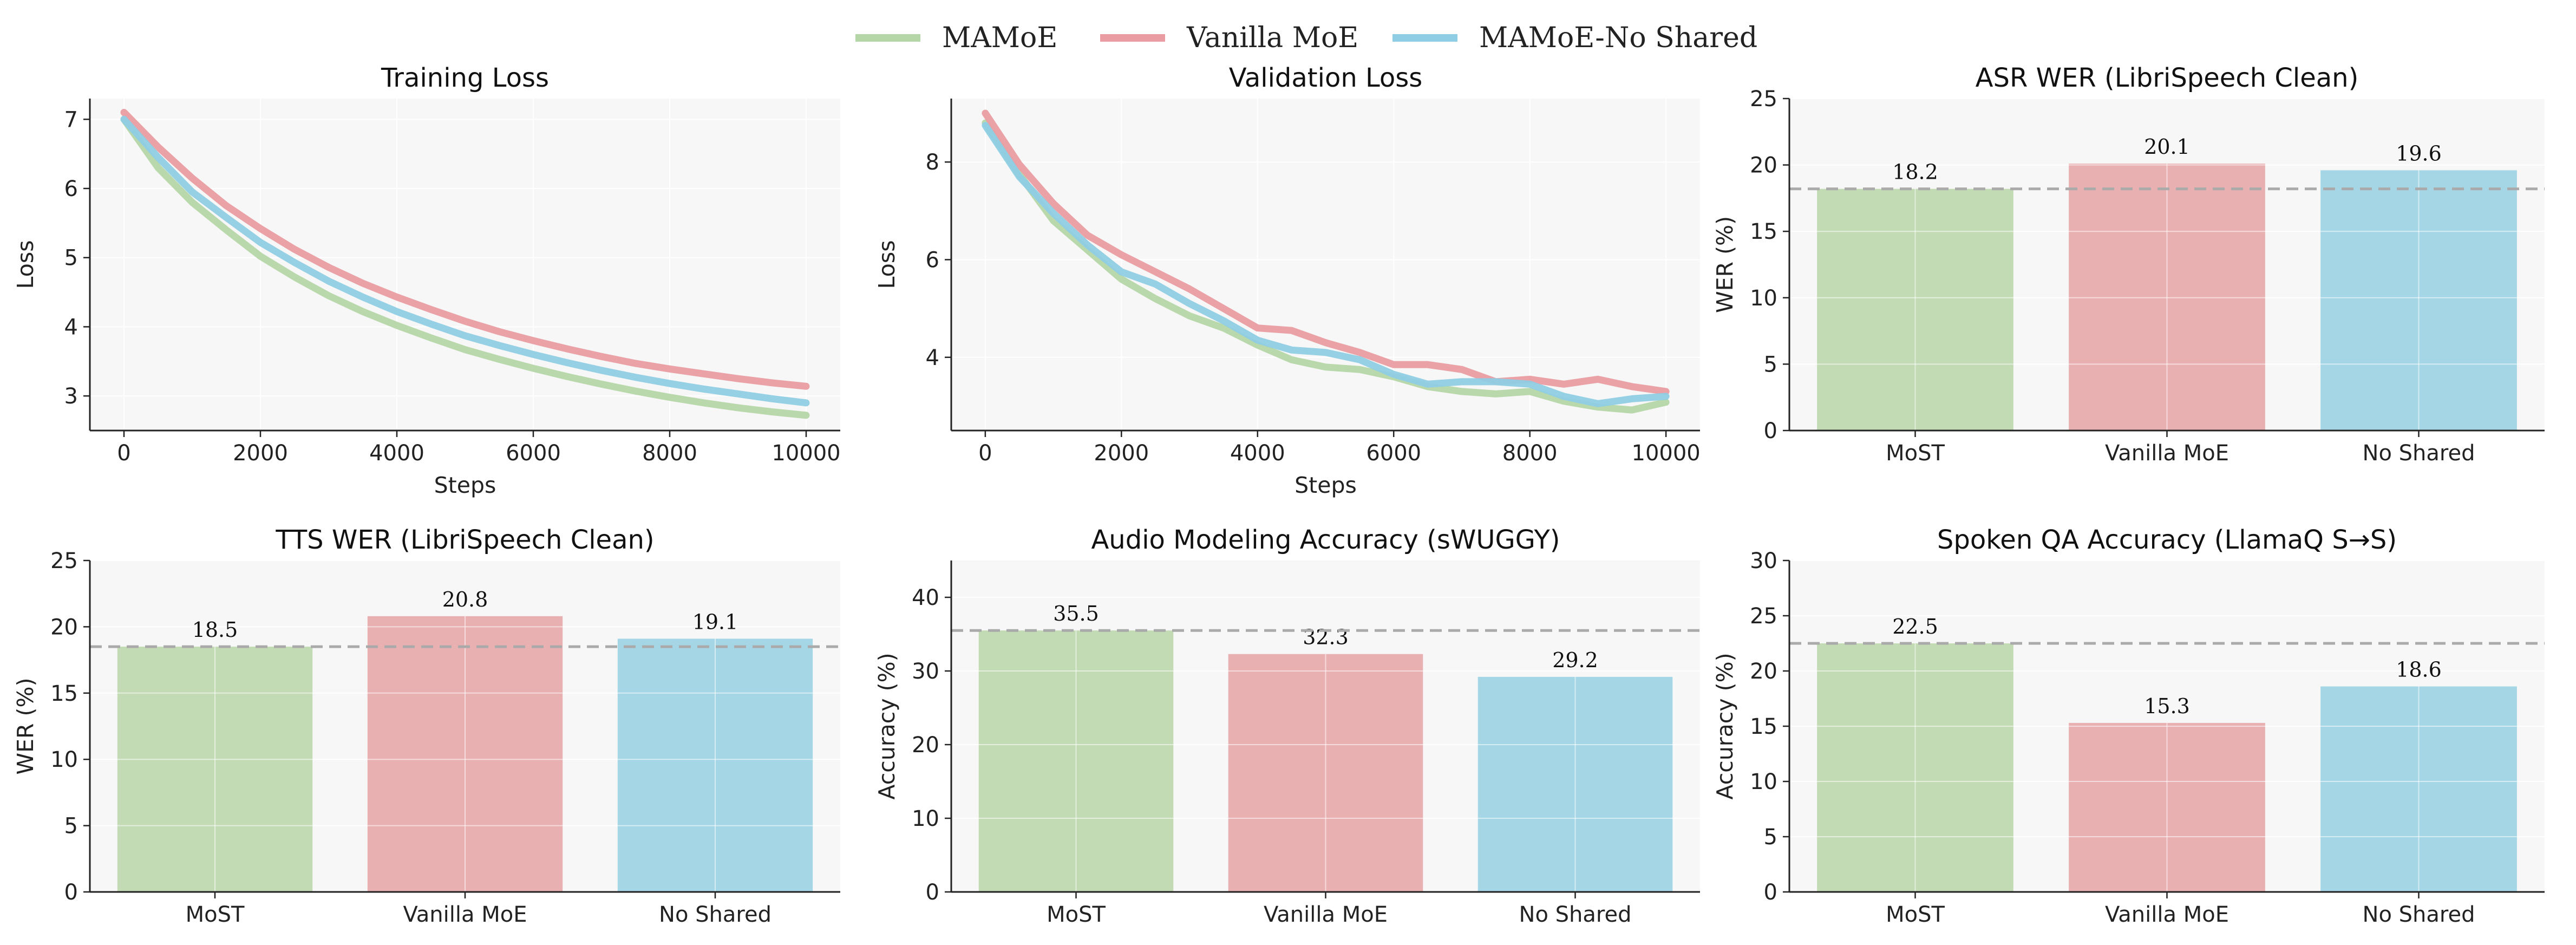  What do you see at coordinates (465, 599) in the screenshot?
I see `bar-value-label: 20.8` at bounding box center [465, 599].